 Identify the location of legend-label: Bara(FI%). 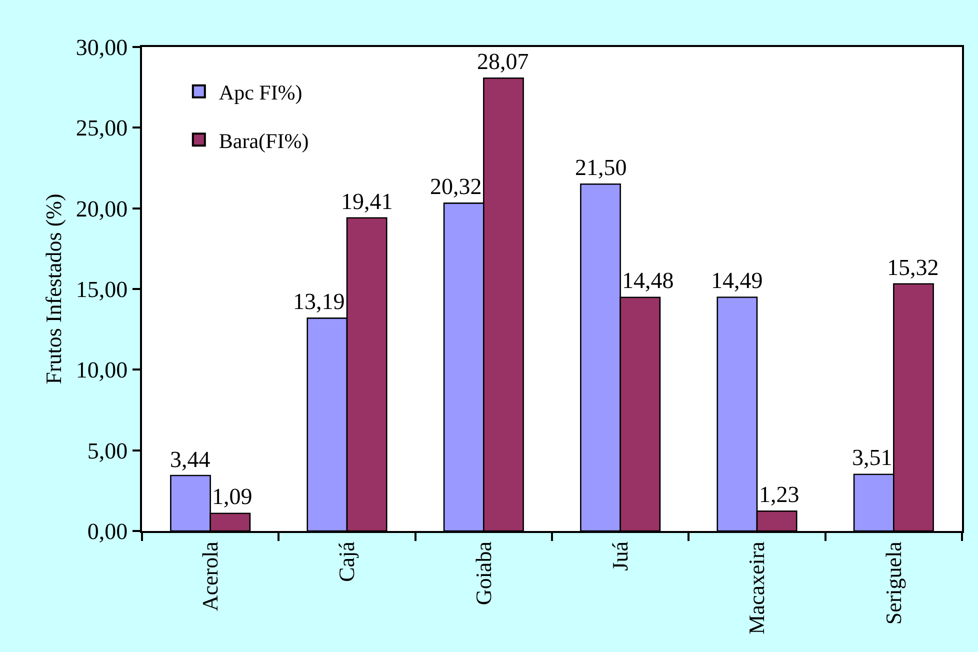
(263, 140).